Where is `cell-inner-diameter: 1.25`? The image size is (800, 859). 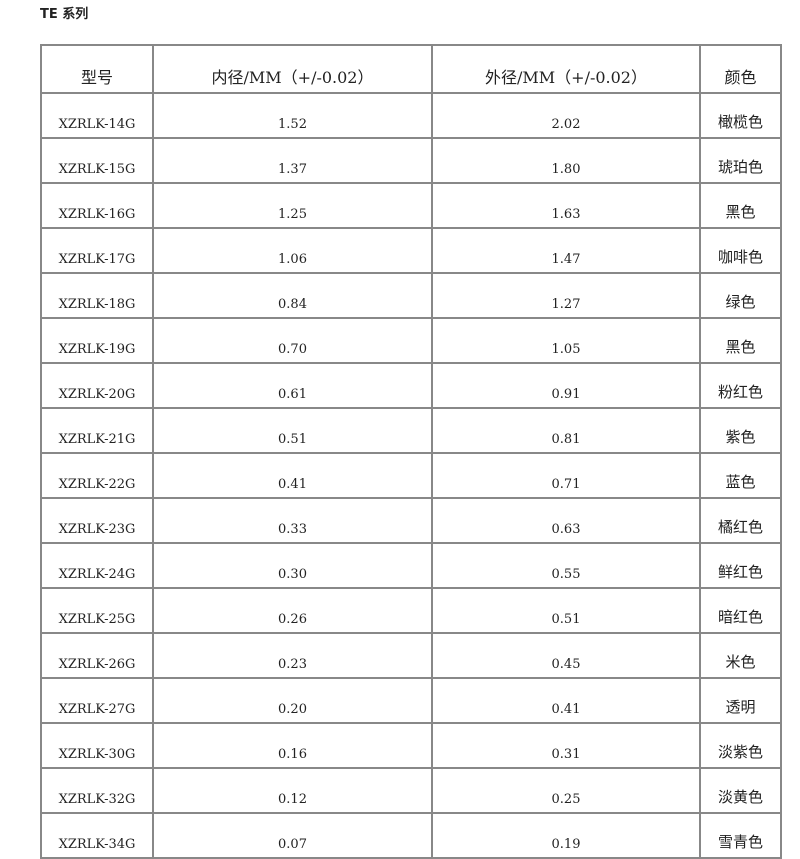
cell-inner-diameter: 1.25 is located at coordinates (292, 205).